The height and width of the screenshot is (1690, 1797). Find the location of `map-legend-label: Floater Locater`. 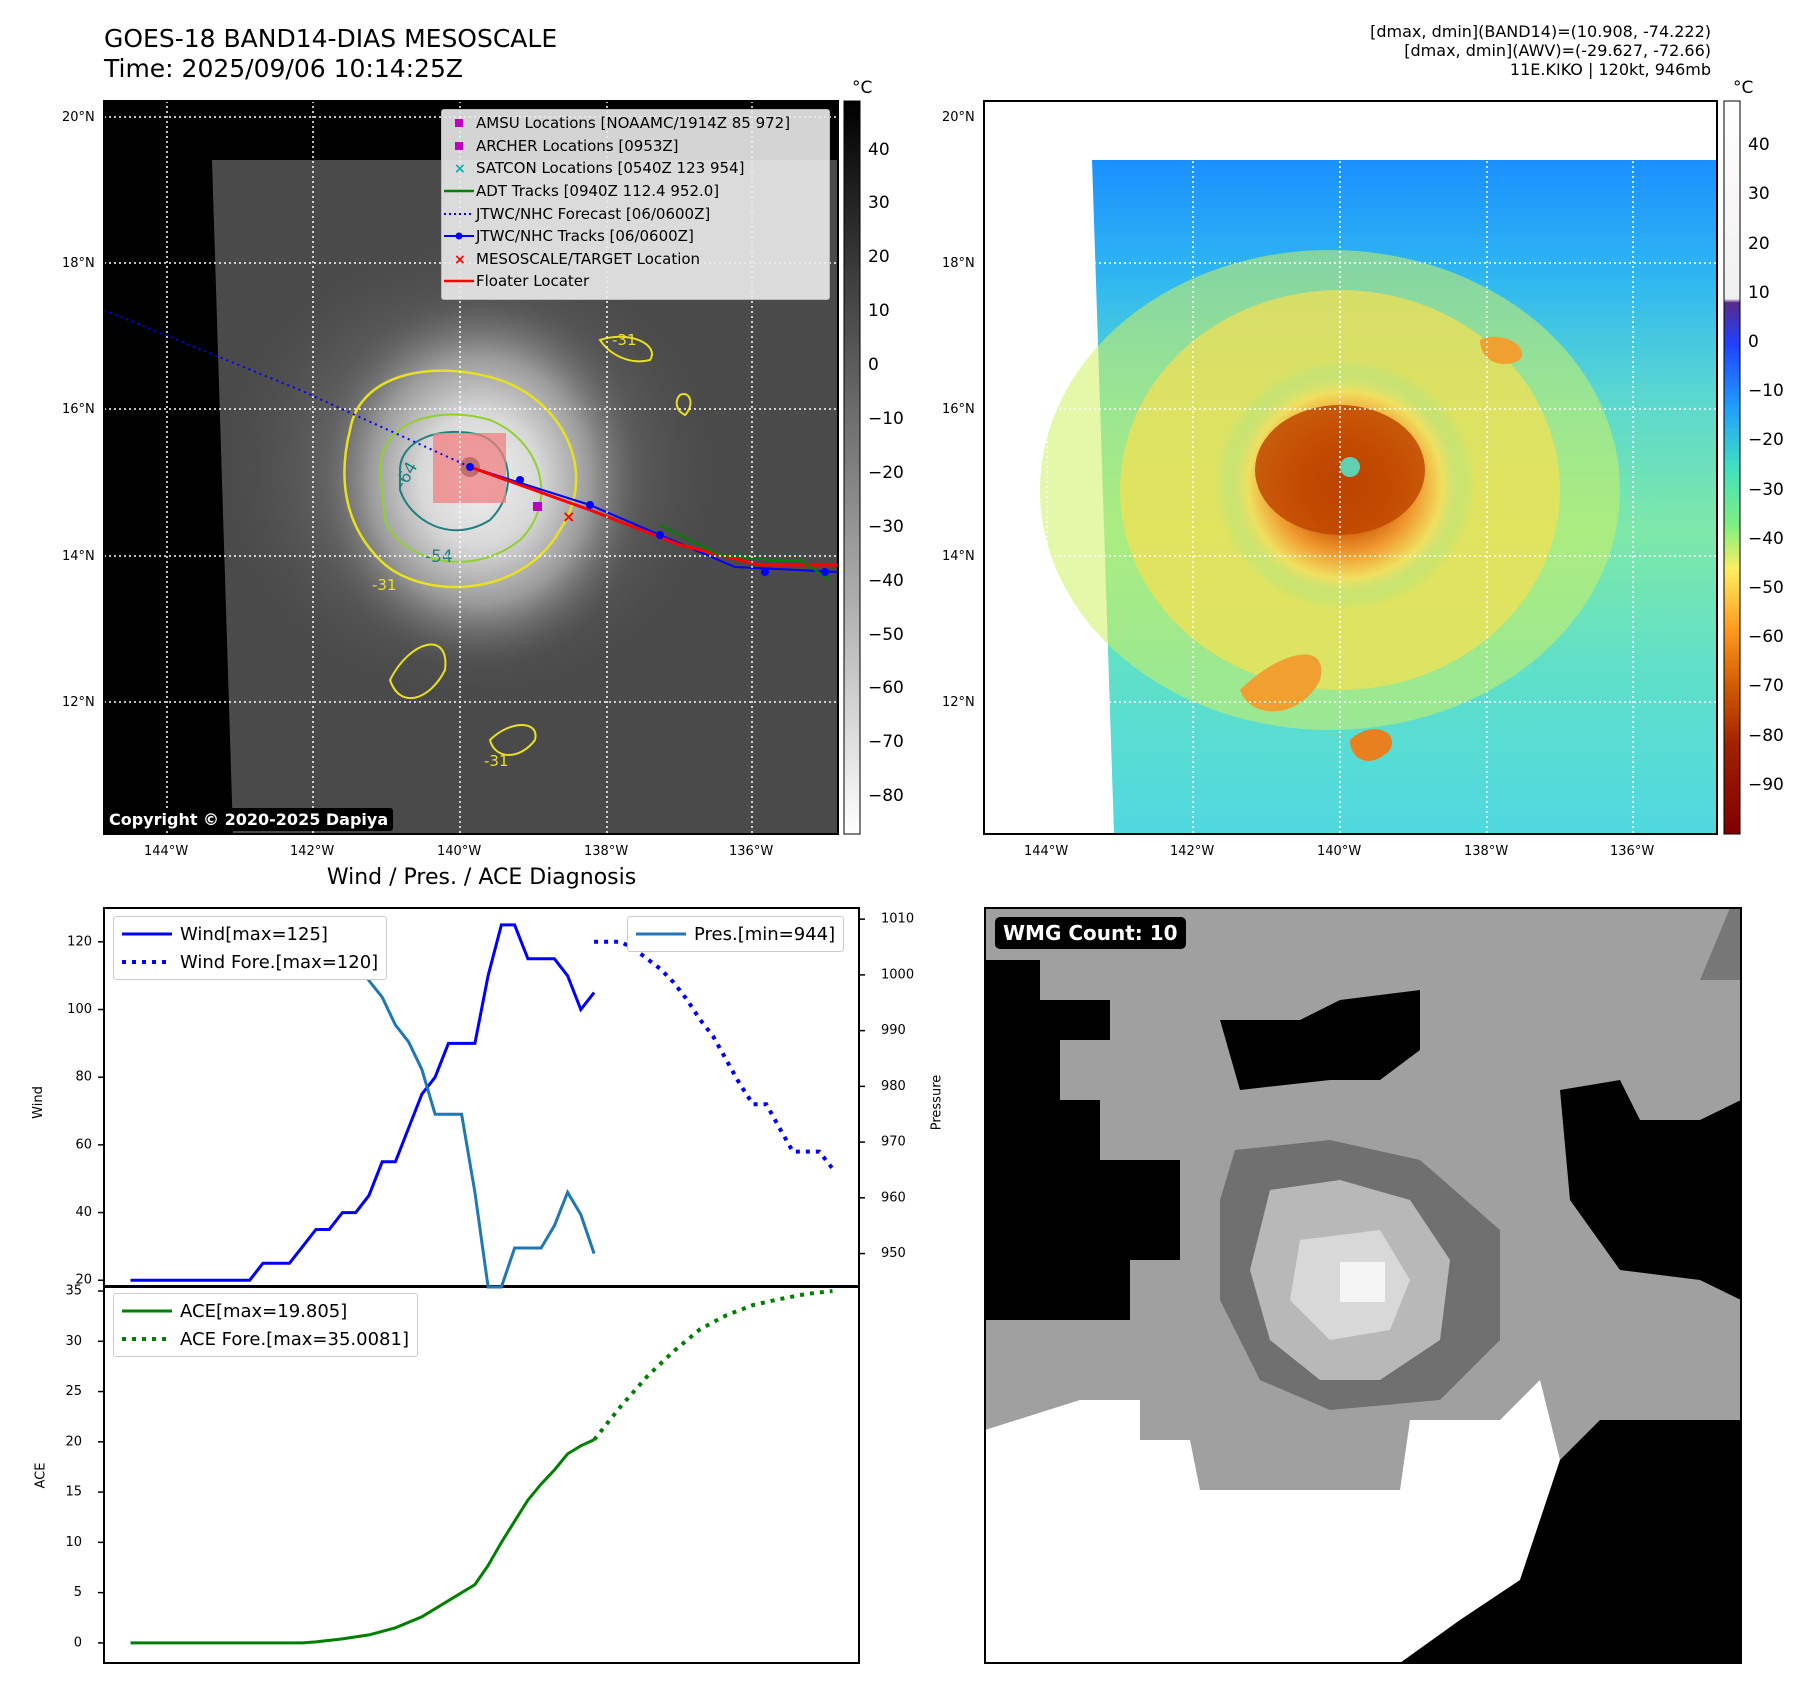

map-legend-label: Floater Locater is located at coordinates (533, 281).